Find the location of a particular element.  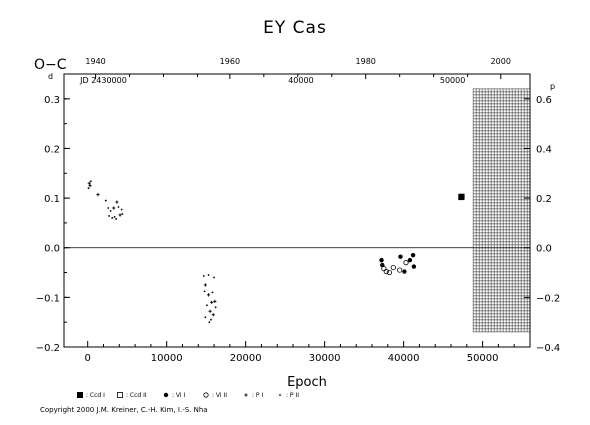

top-jd-label: 40000 is located at coordinates (300, 80).